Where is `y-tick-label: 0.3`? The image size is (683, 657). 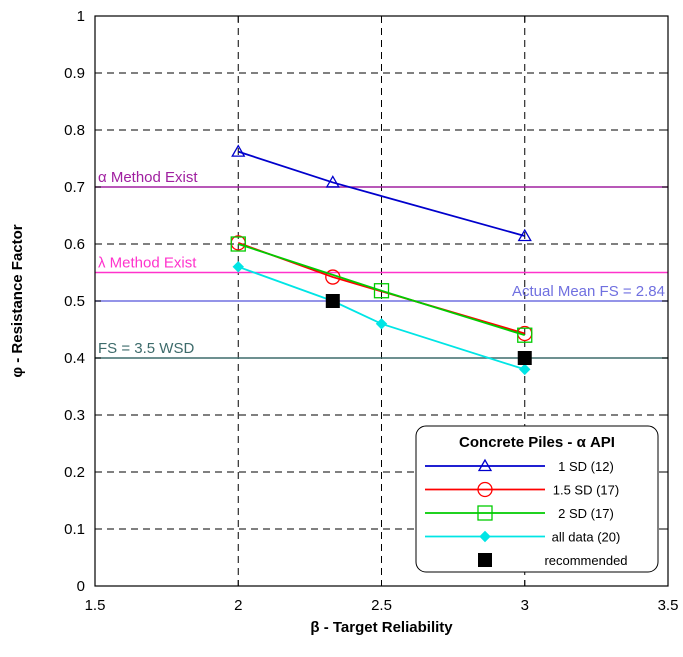
y-tick-label: 0.3 is located at coordinates (74, 415).